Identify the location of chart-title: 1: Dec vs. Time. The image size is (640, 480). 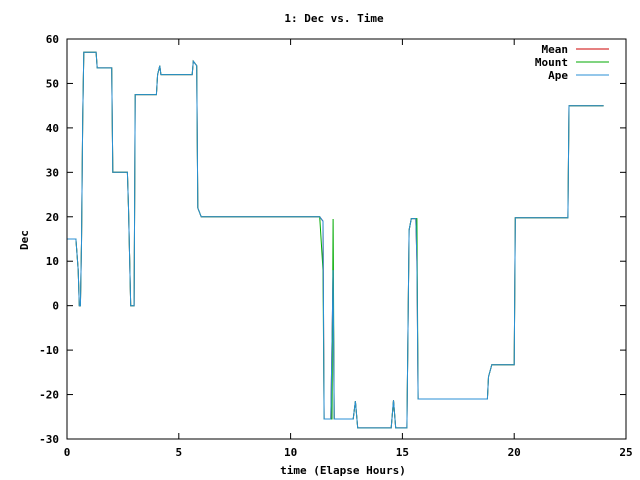
(334, 18).